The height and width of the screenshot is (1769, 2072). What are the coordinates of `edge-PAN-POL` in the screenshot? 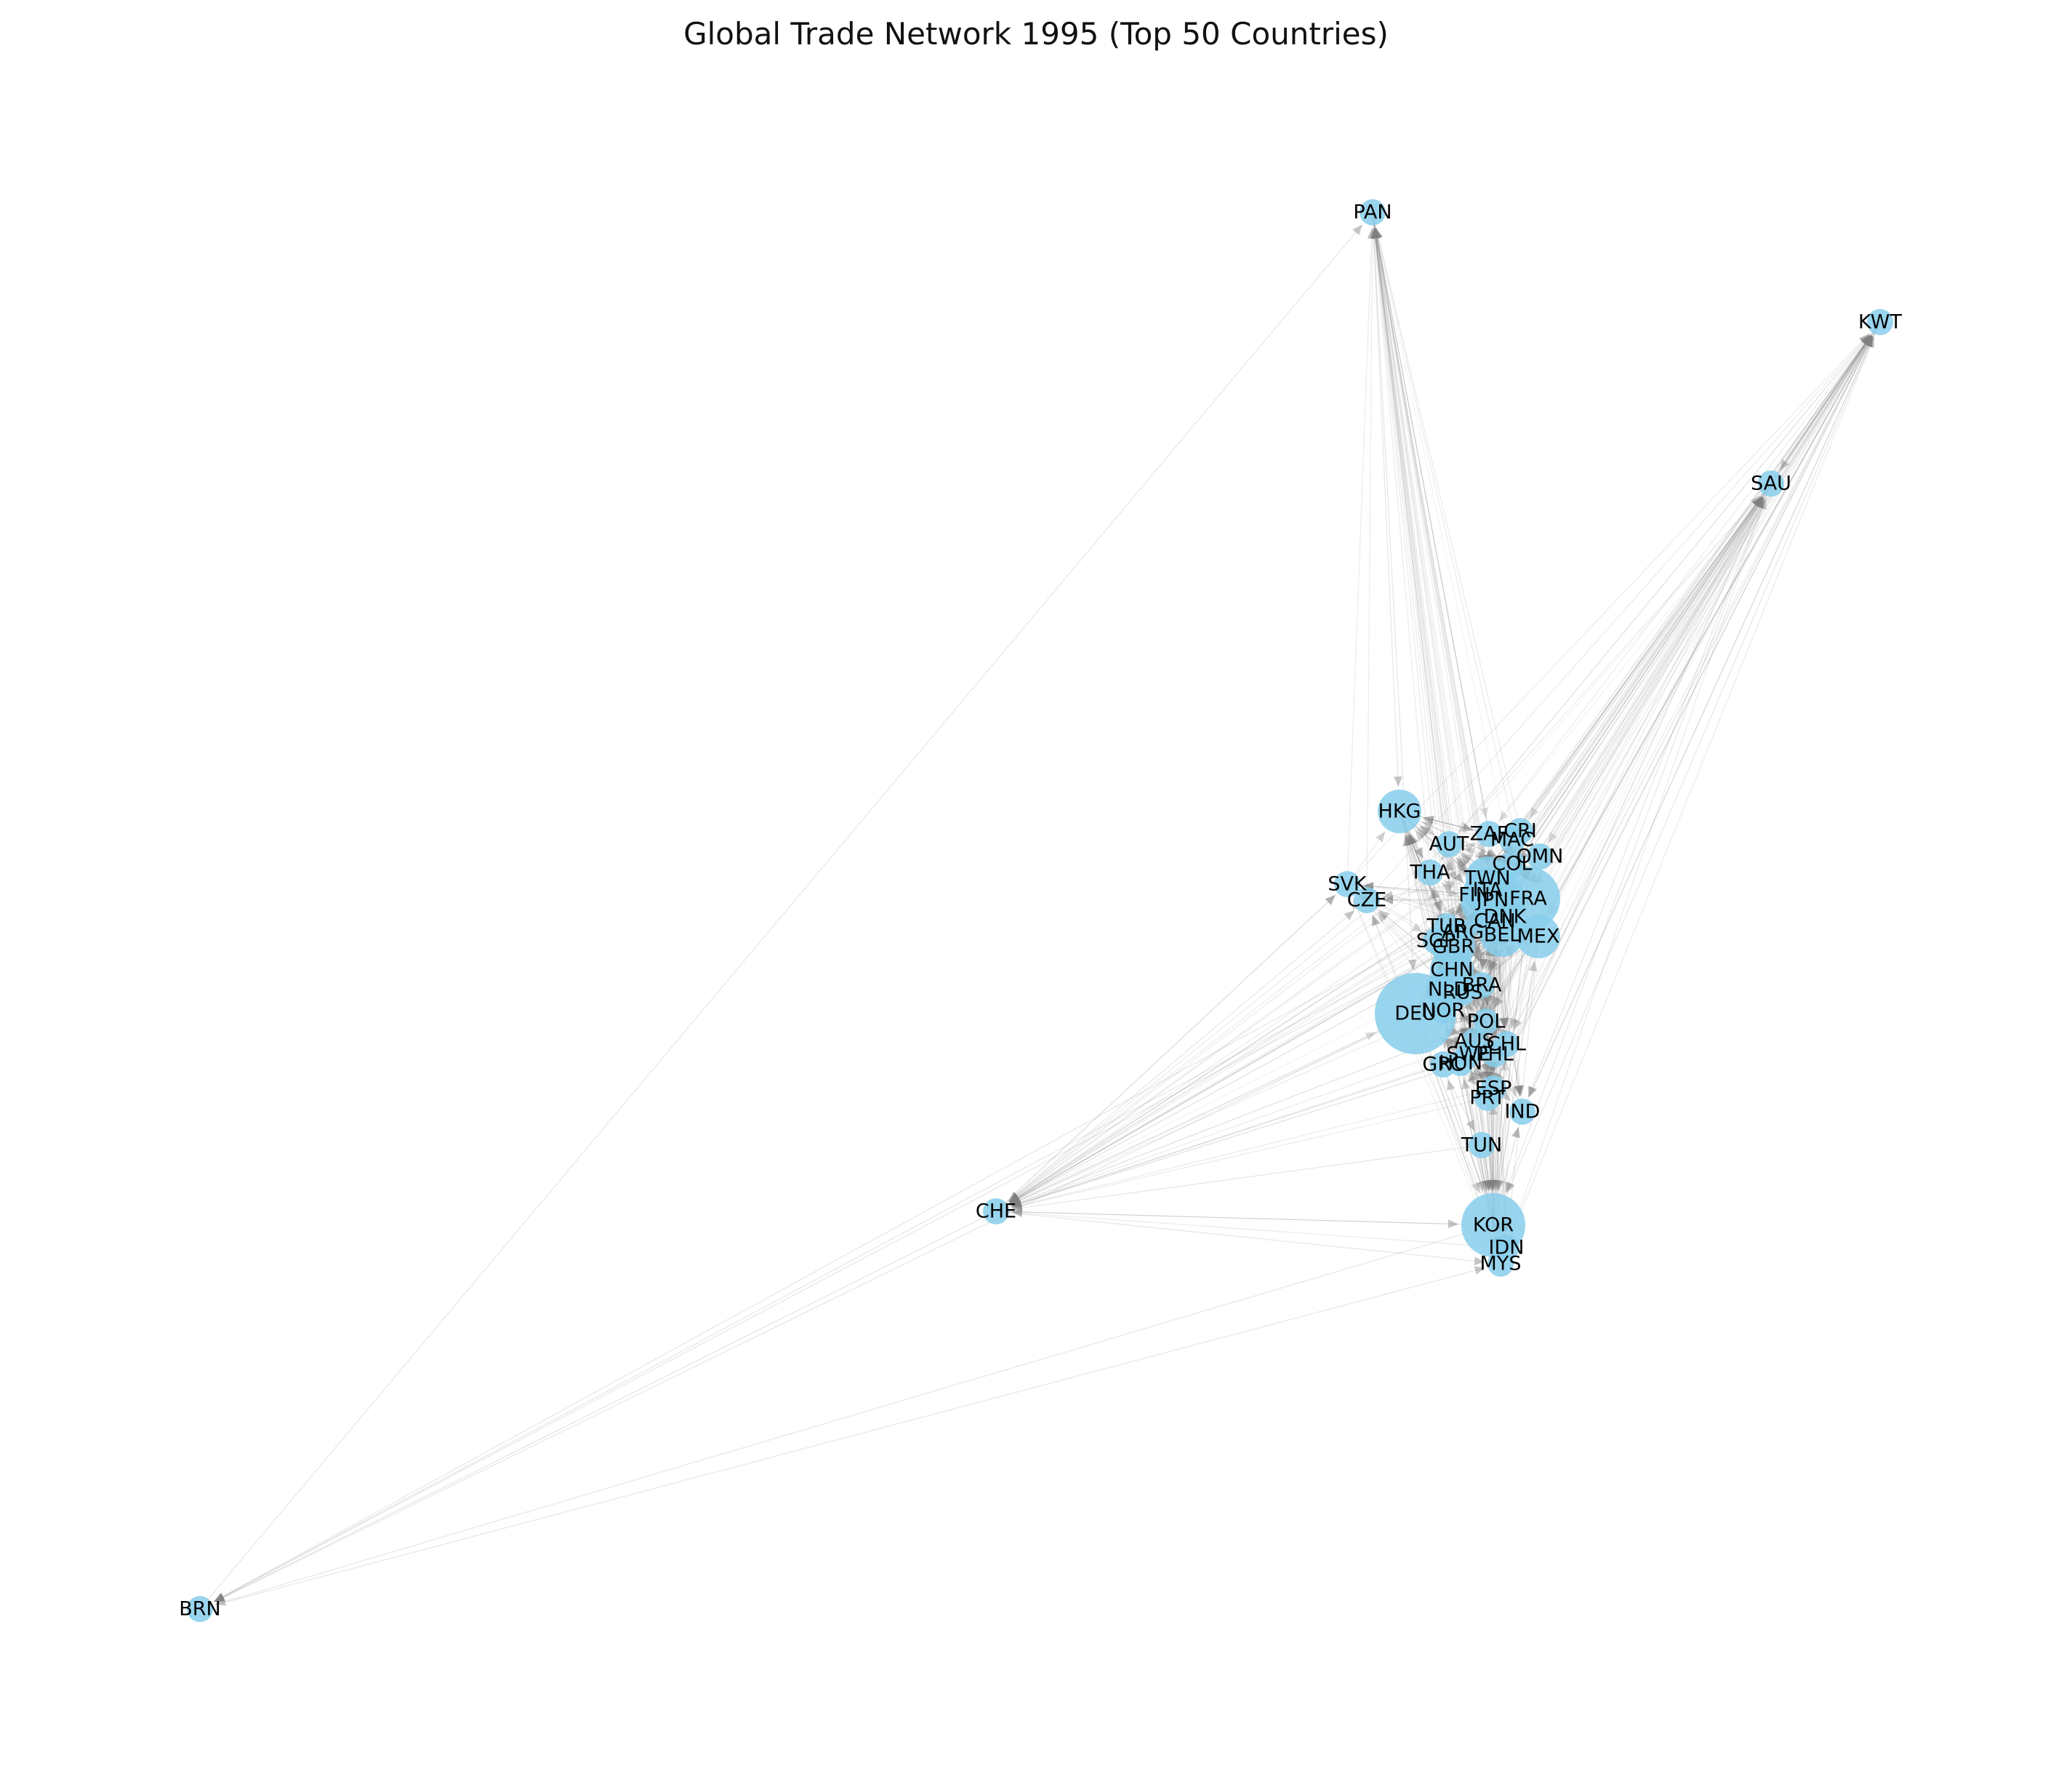 It's located at (1429, 609).